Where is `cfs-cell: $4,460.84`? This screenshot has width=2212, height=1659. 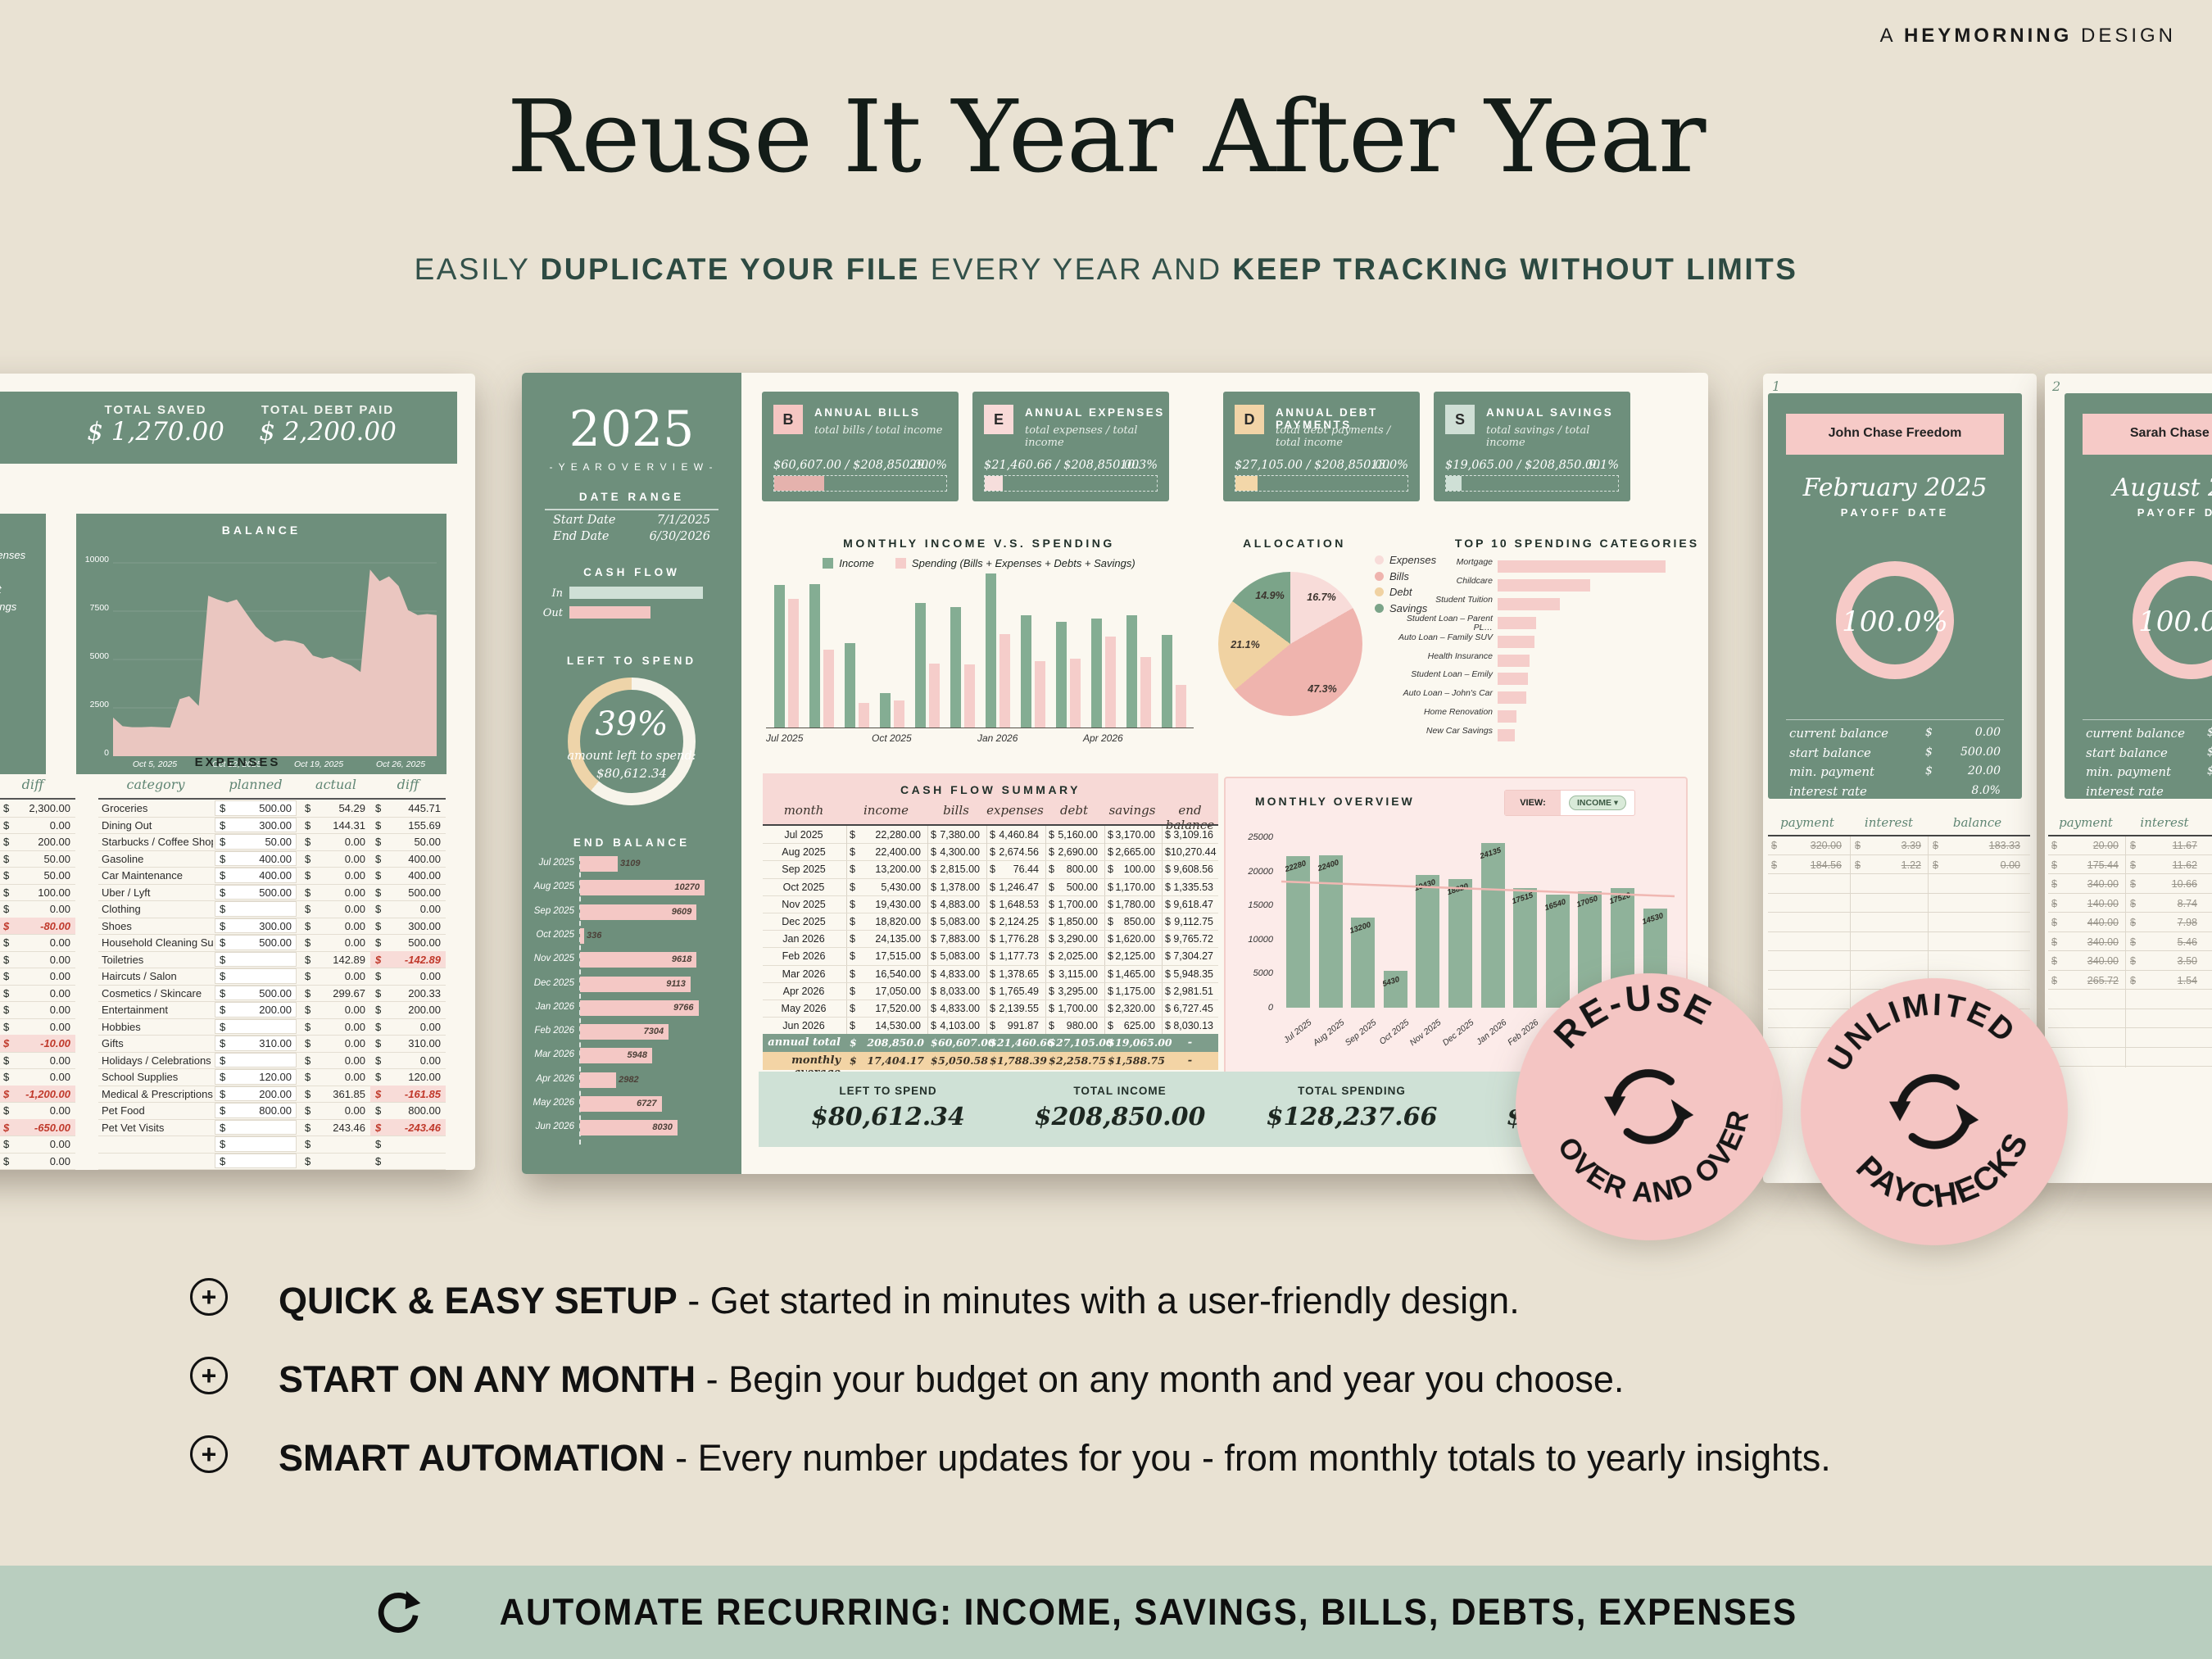
cfs-cell: $4,460.84 is located at coordinates (1014, 835).